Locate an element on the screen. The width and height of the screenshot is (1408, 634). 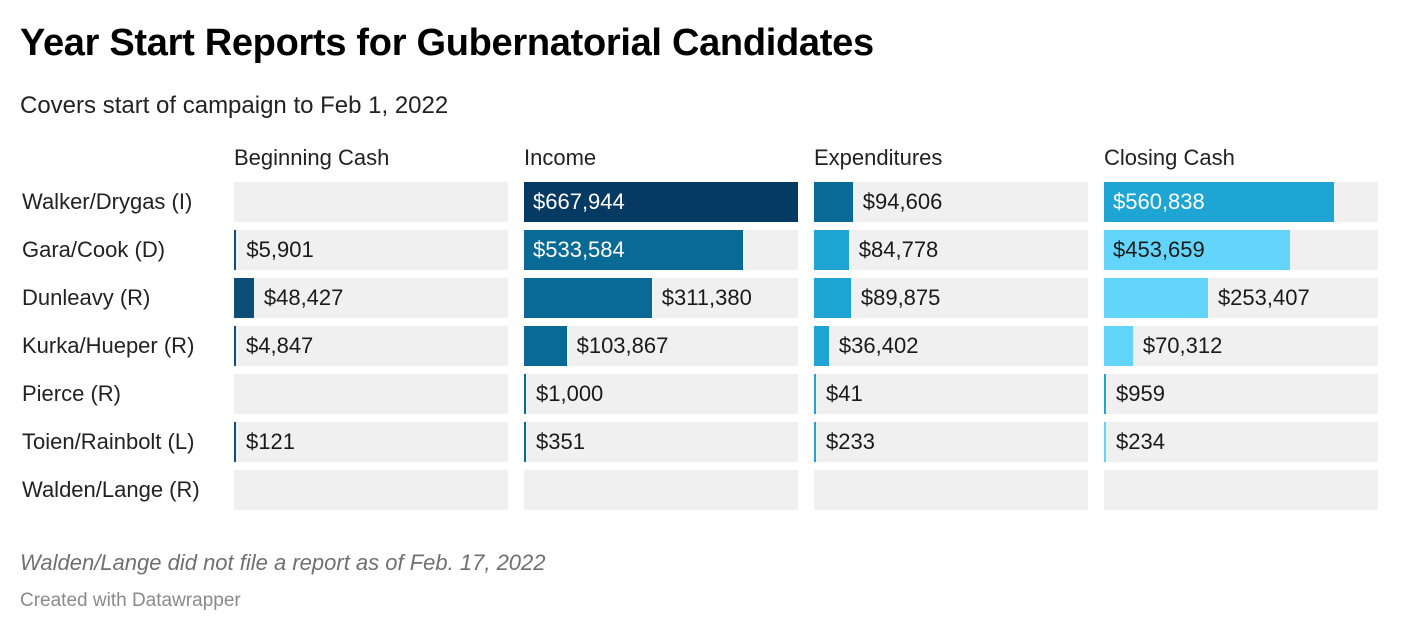
value-label: $667,944 is located at coordinates (579, 201).